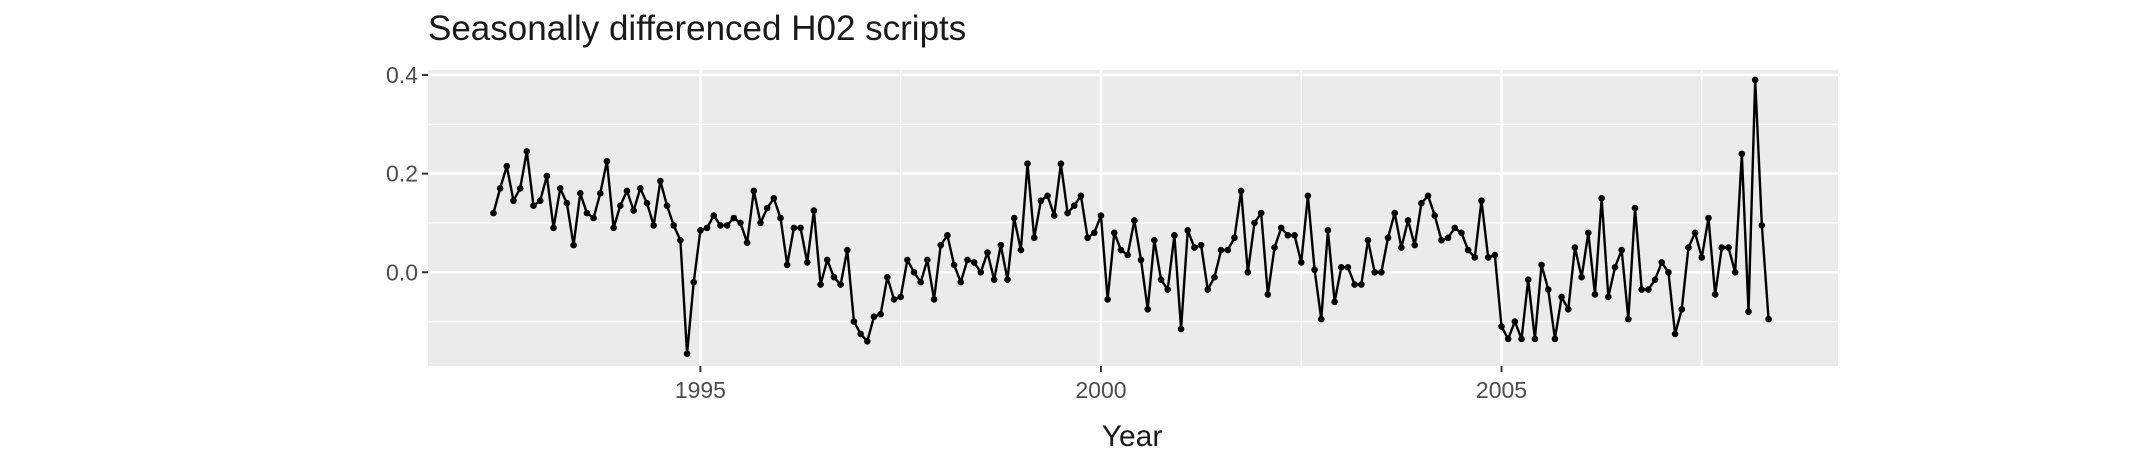 The width and height of the screenshot is (2134, 464). I want to click on chart-title: Seasonally differenced H02 scripts, so click(697, 28).